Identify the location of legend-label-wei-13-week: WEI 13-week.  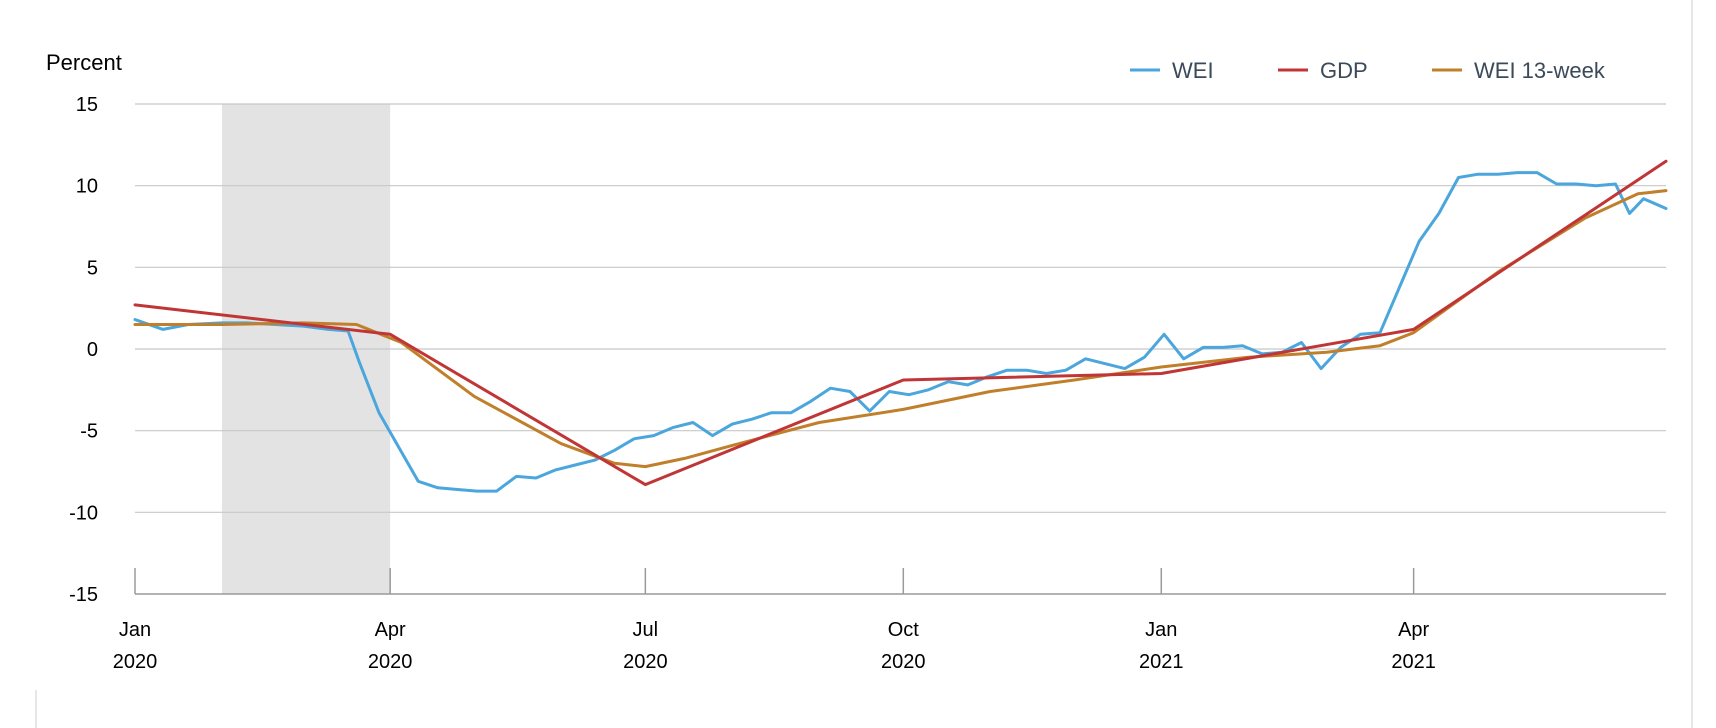
(1540, 70).